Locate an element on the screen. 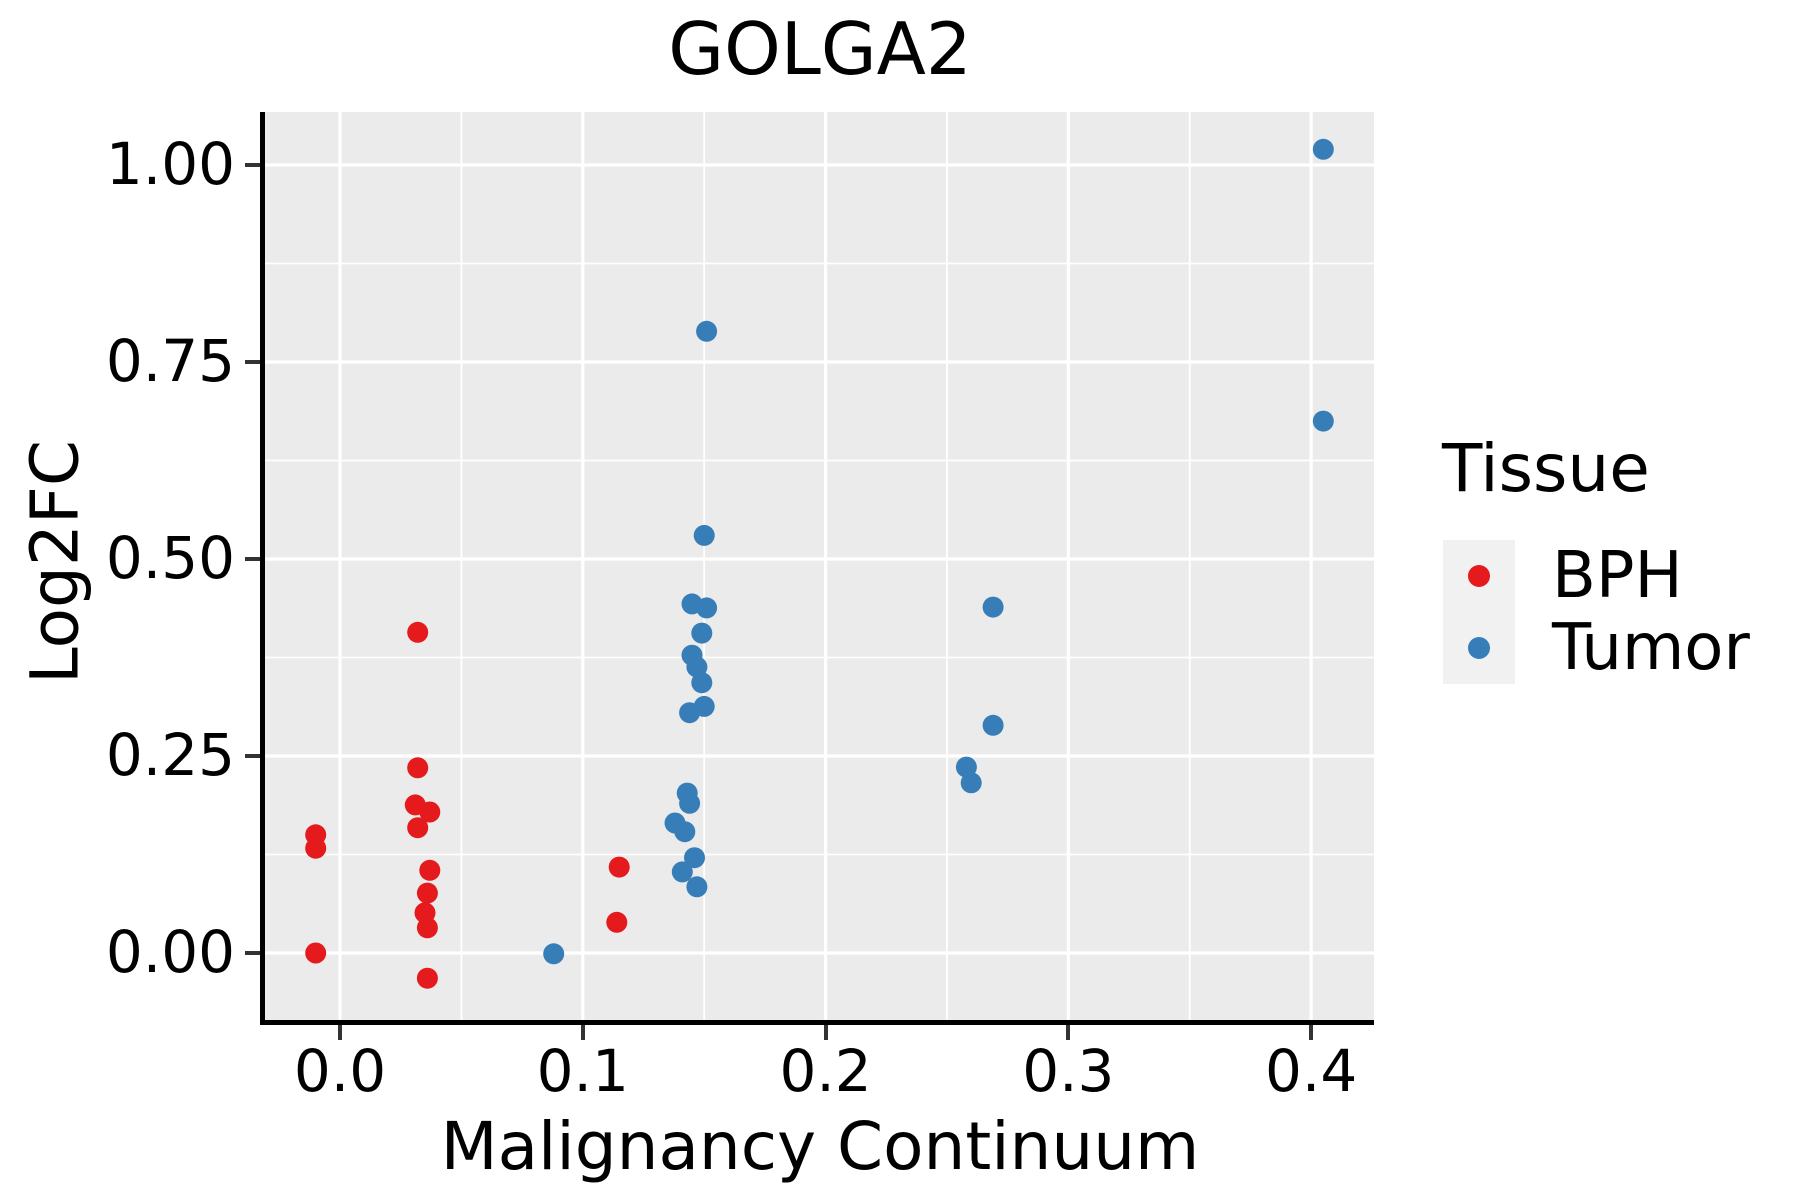 Image resolution: width=1800 pixels, height=1200 pixels. y-axis-title: Log2FC is located at coordinates (55, 562).